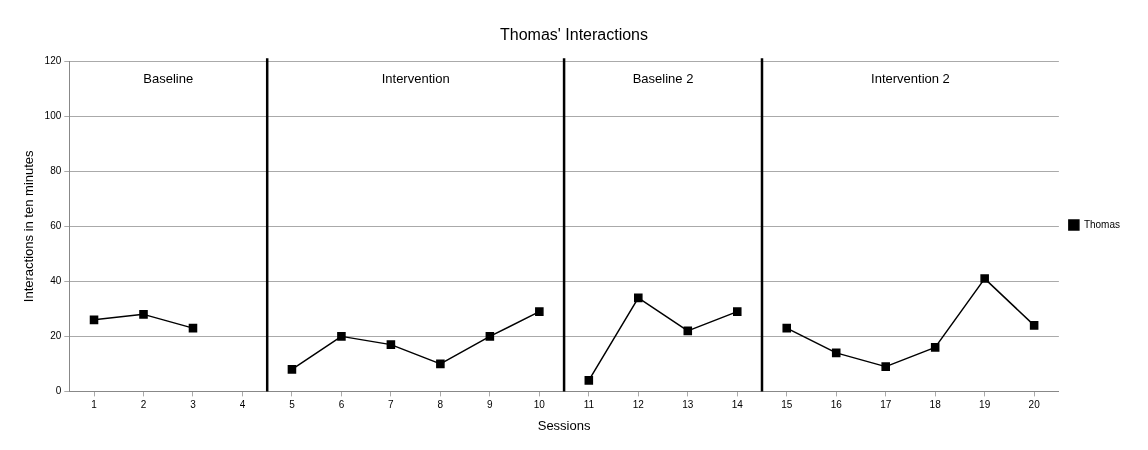 The height and width of the screenshot is (450, 1148). I want to click on y-tick-label: 80, so click(56, 171).